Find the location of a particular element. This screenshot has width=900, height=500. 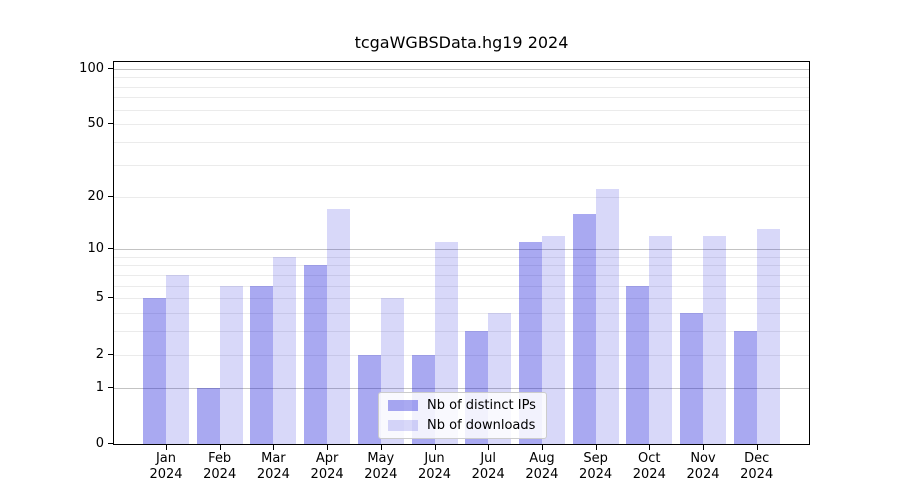

bar-downloads-sep is located at coordinates (607, 316).